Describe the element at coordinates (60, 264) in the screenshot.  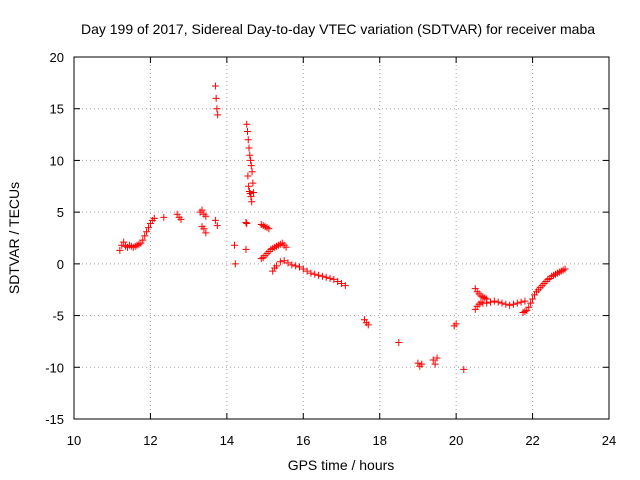
I see `y-tick-label: 0` at that location.